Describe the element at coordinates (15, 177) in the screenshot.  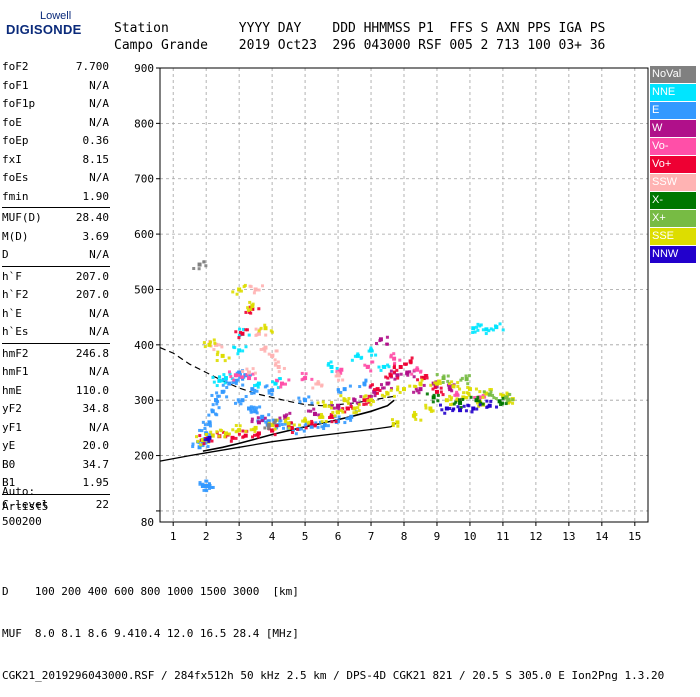
I see `param-name: foEs` at that location.